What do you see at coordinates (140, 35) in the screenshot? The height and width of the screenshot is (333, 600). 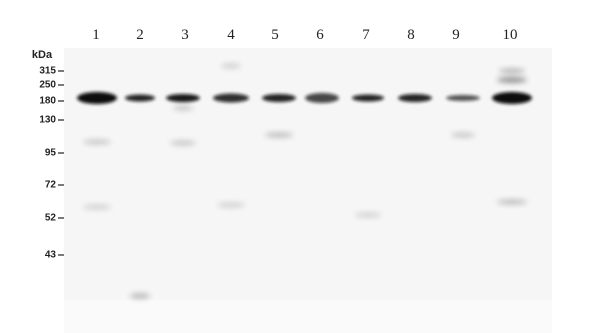 I see `lane-label: 2` at bounding box center [140, 35].